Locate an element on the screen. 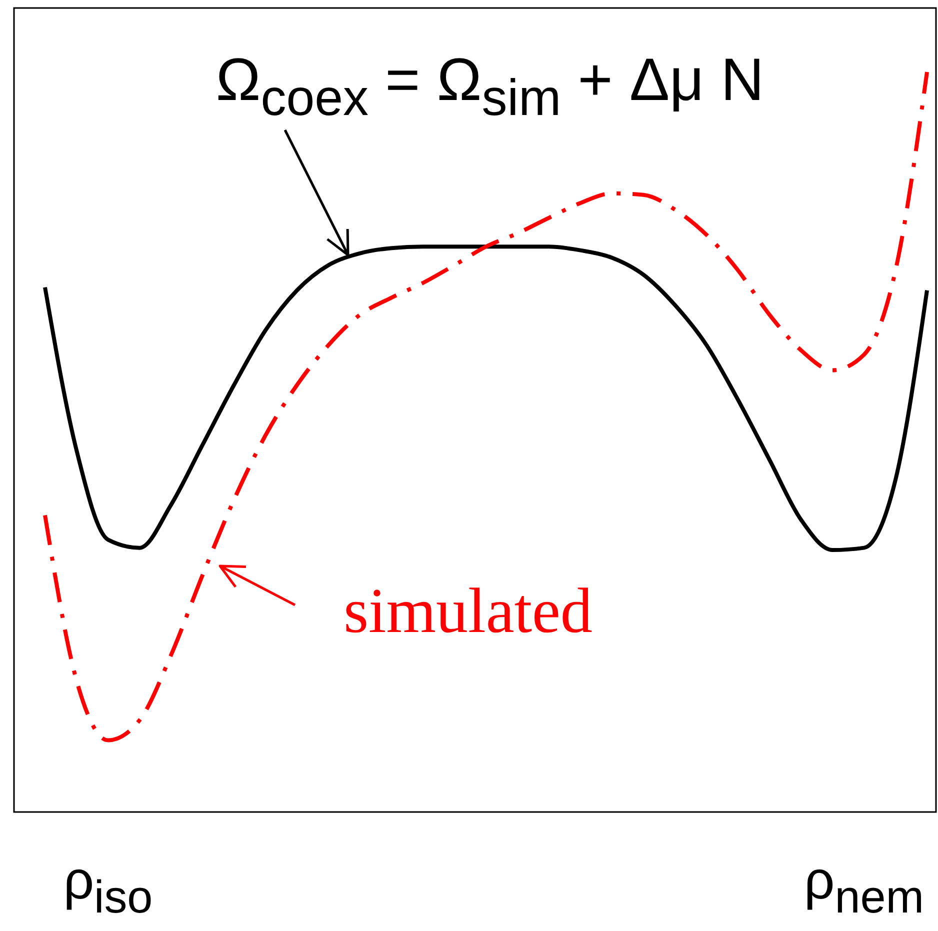 The image size is (938, 931). annotation: simulated is located at coordinates (468, 610).